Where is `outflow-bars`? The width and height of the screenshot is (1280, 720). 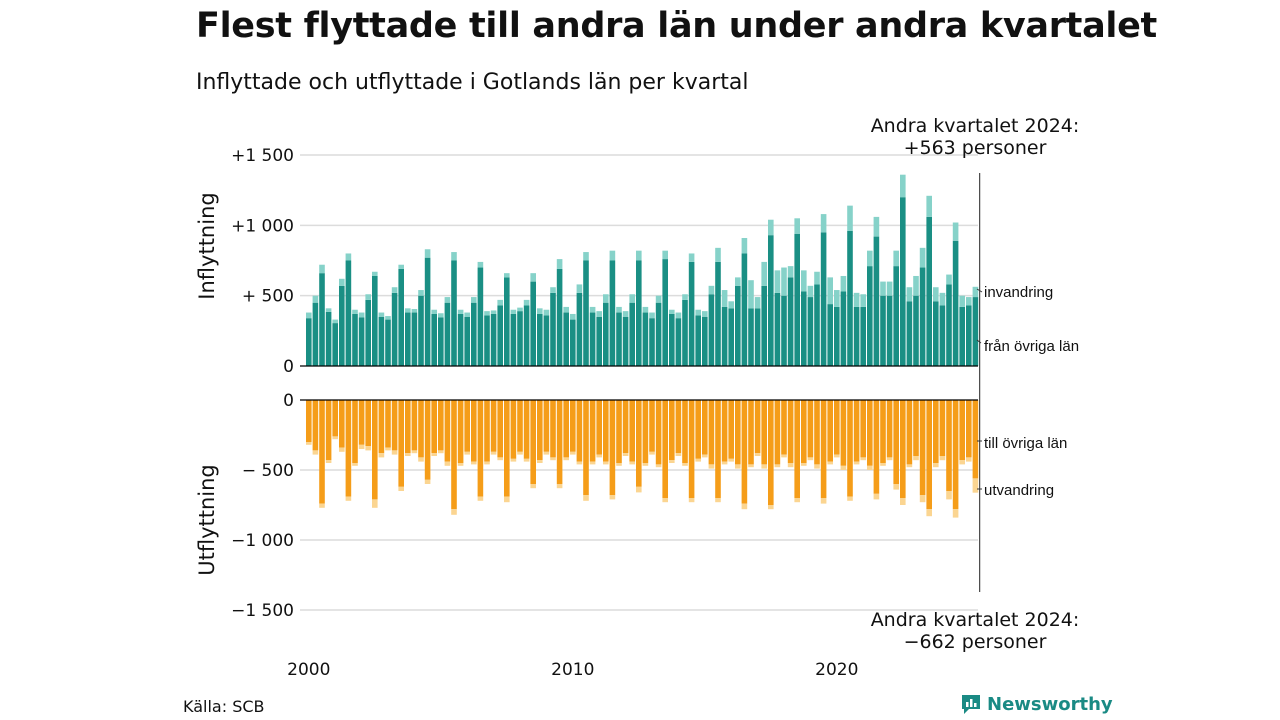 outflow-bars is located at coordinates (642, 459).